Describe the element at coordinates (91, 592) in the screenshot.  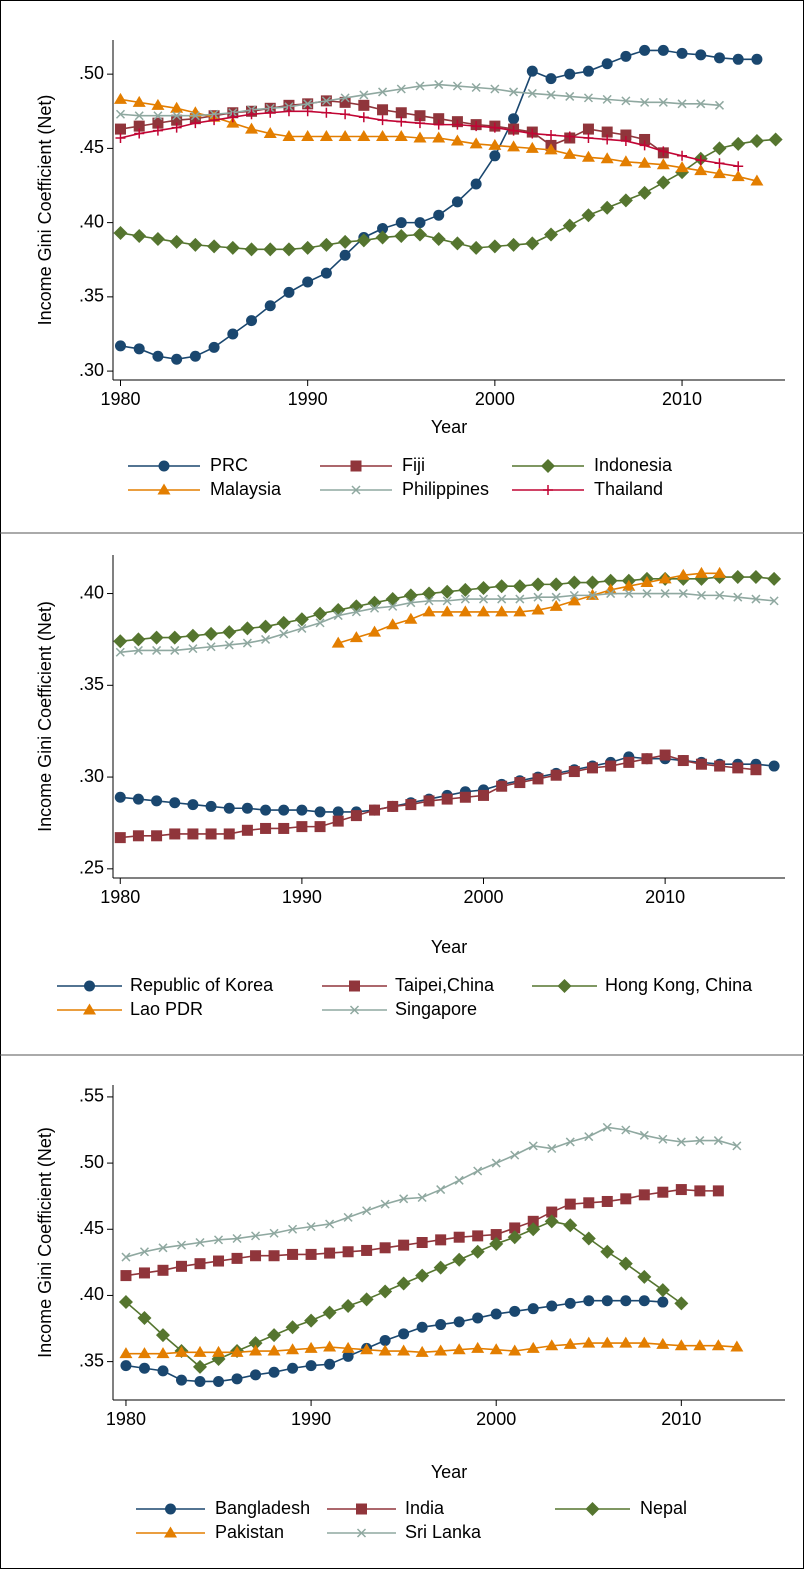
I see `y-tick-label: .40` at that location.